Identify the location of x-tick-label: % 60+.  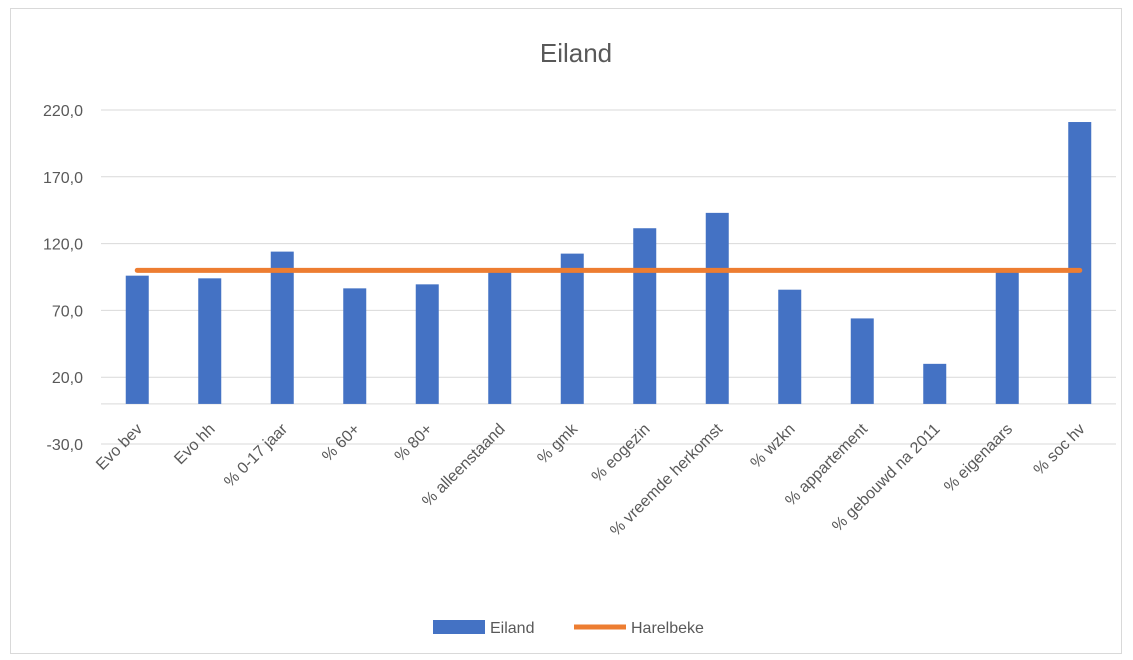
(341, 443).